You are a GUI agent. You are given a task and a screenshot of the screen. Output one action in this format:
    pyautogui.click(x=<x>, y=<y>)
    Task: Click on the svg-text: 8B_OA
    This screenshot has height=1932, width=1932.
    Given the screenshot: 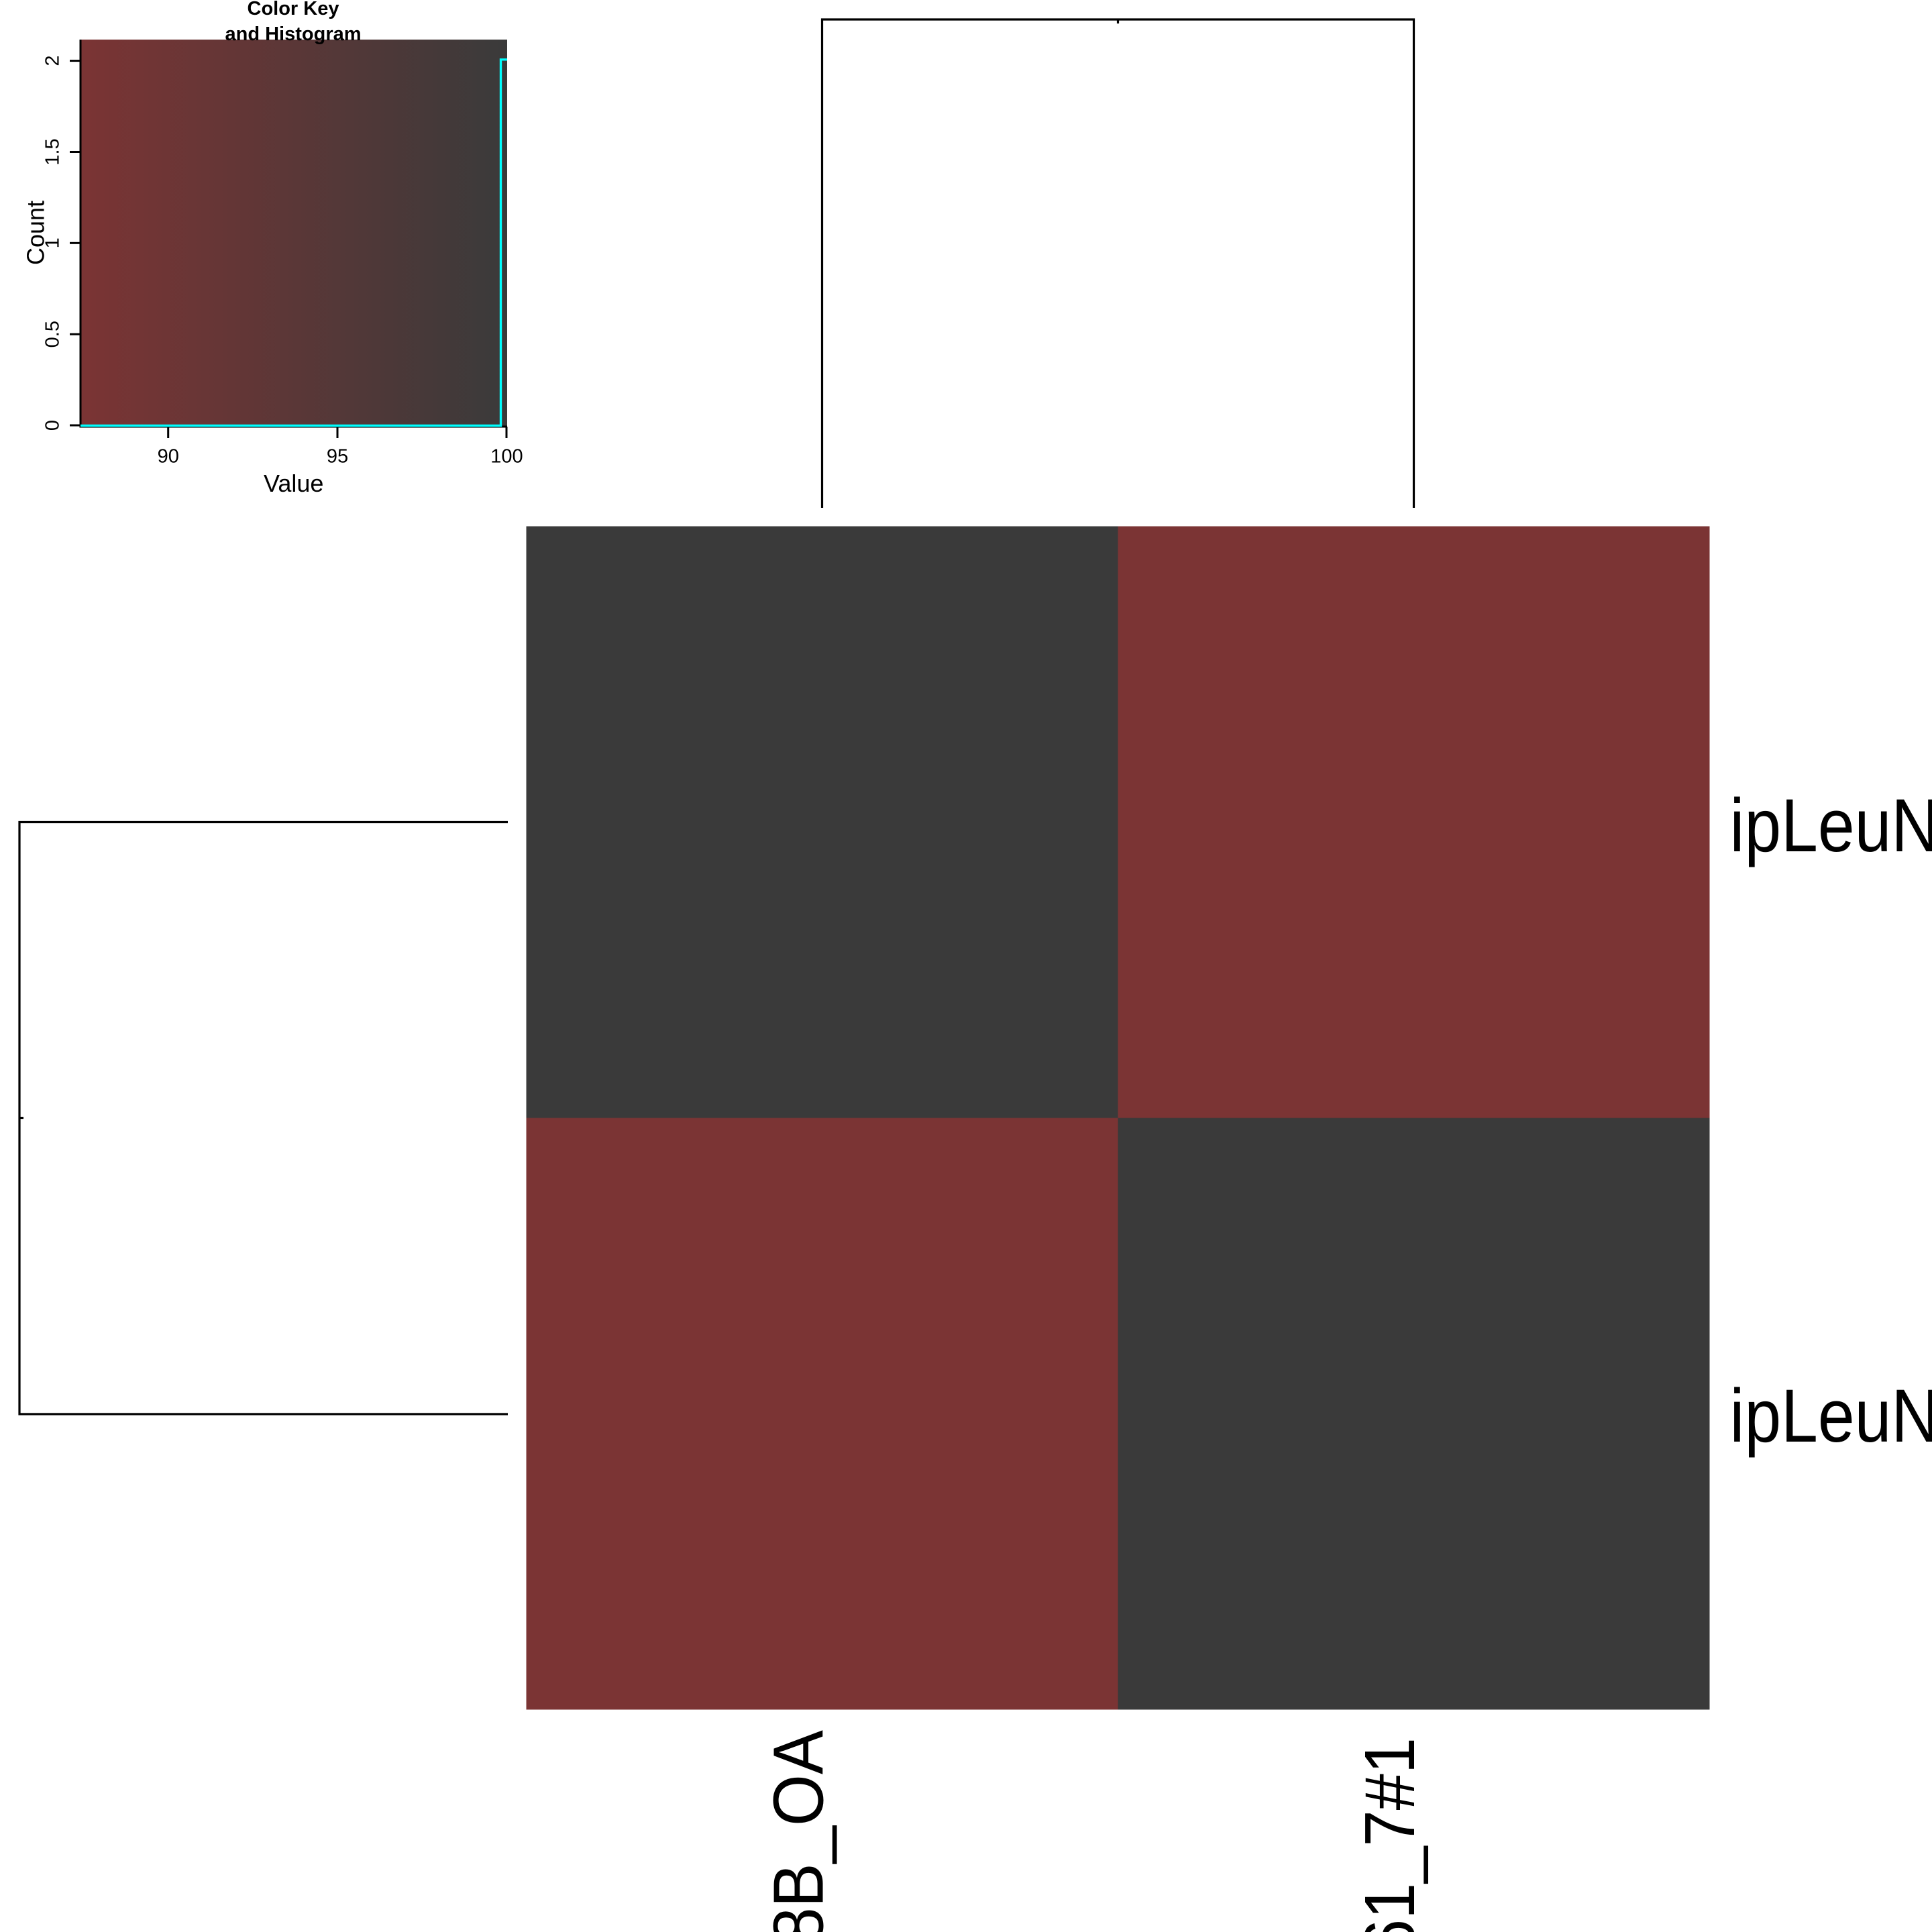 What is the action you would take?
    pyautogui.click(x=799, y=1831)
    